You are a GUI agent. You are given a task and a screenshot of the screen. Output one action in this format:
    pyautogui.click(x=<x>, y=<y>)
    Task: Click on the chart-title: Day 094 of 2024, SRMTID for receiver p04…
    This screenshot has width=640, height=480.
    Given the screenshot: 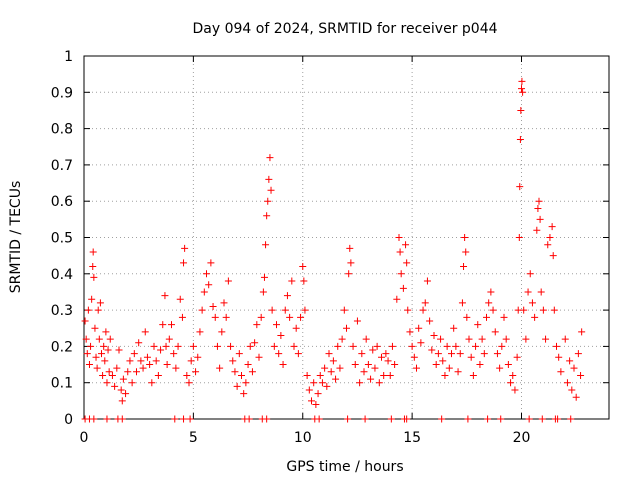 What is the action you would take?
    pyautogui.click(x=344, y=29)
    